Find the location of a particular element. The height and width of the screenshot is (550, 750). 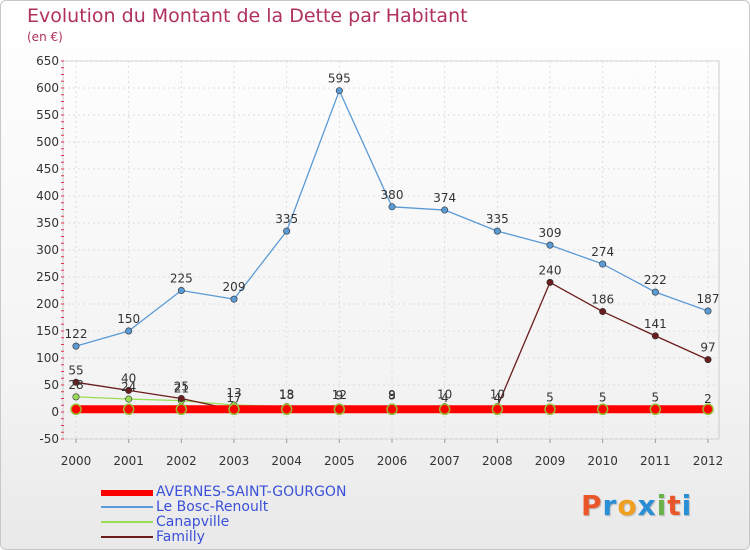

x-tick-label: 2011 is located at coordinates (655, 461).